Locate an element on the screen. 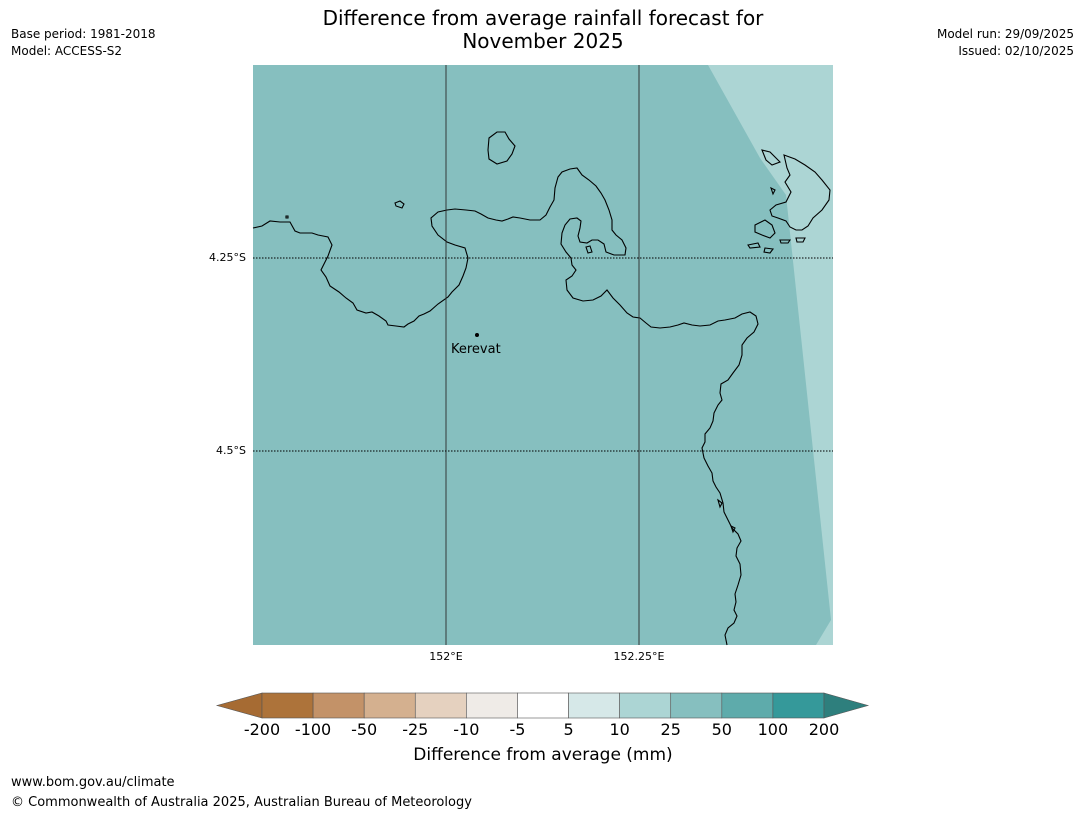 The width and height of the screenshot is (1085, 816). colorbar-tick-label: 5 is located at coordinates (568, 729).